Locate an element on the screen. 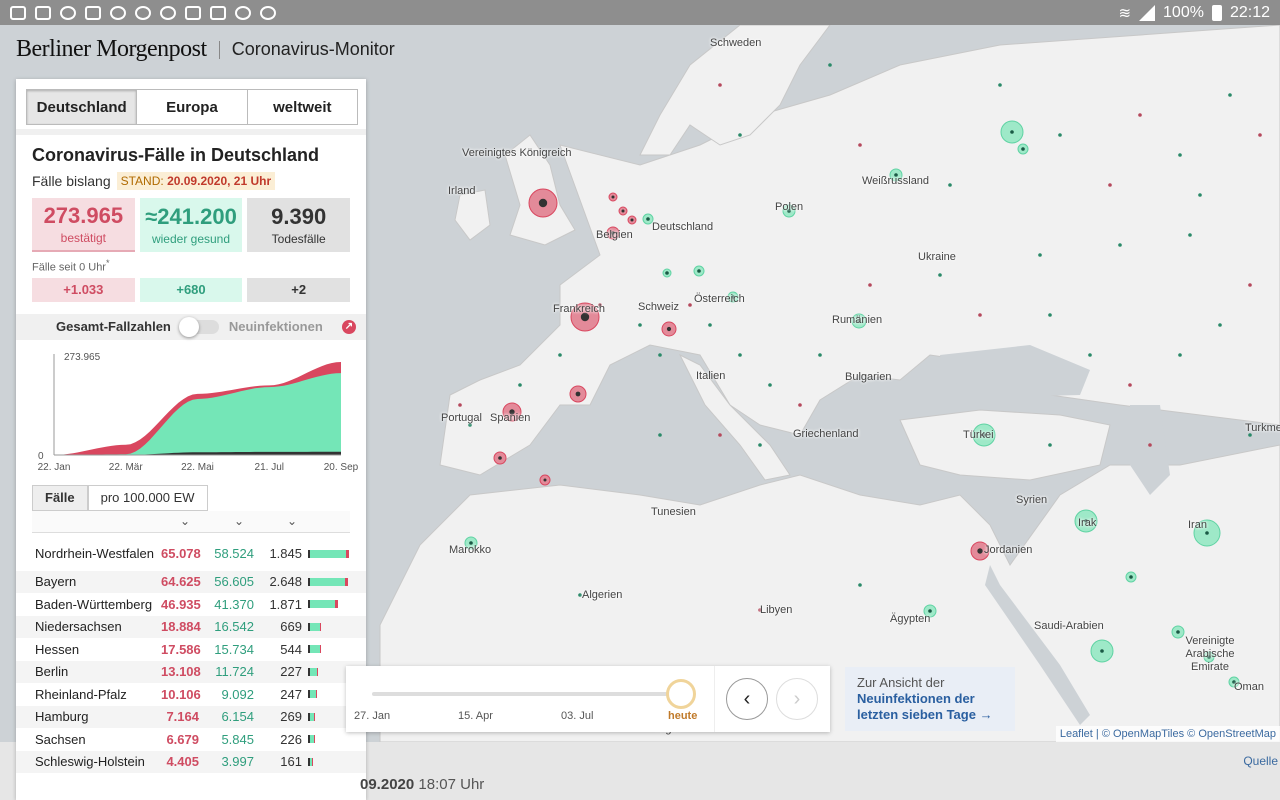 The height and width of the screenshot is (800, 1280). brand-logo: Berliner Morgenpost is located at coordinates (111, 49).